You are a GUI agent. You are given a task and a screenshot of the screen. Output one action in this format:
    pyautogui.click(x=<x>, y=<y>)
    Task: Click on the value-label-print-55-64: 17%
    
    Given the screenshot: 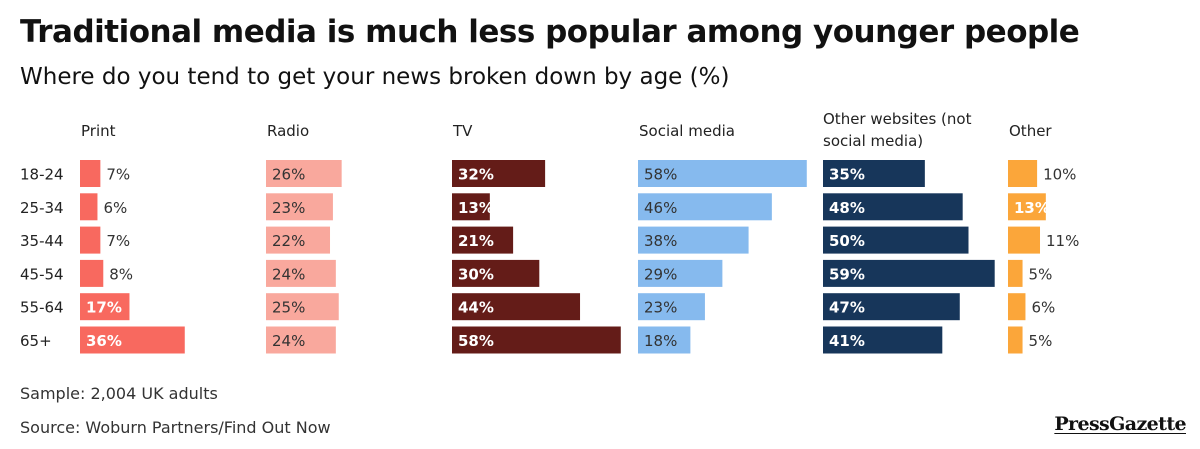 What is the action you would take?
    pyautogui.click(x=104, y=308)
    